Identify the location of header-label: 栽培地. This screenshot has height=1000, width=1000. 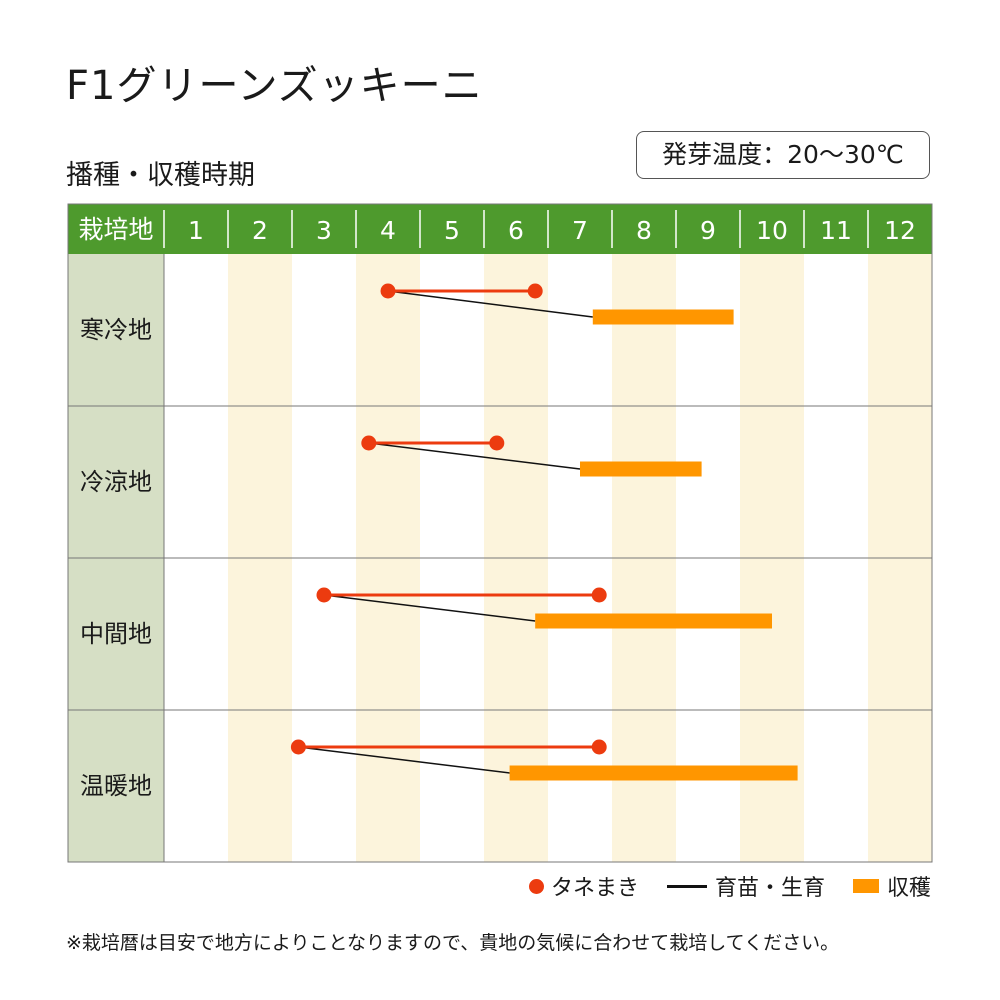
(115, 229).